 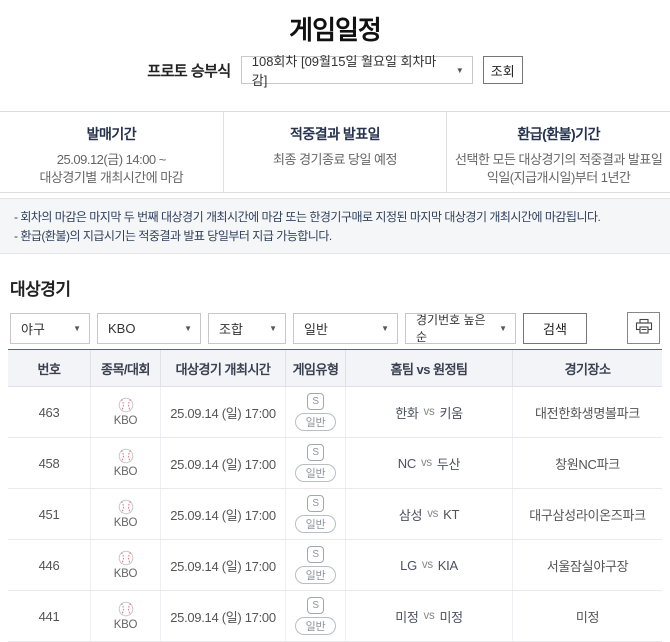 What do you see at coordinates (559, 159) in the screenshot?
I see `info-line: 선택한 모든 대상경기의 적중결과 발표일` at bounding box center [559, 159].